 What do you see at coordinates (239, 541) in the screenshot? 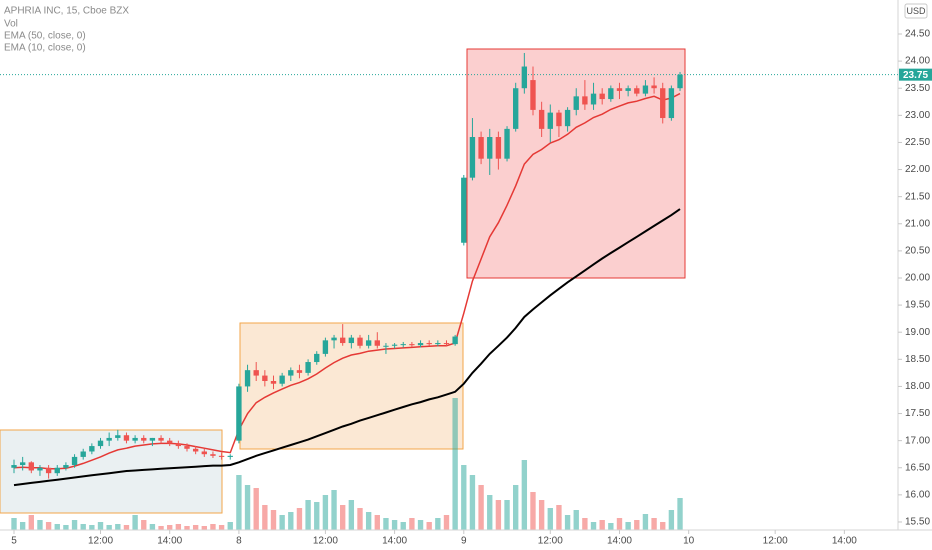
I see `x-tick-label: 8` at bounding box center [239, 541].